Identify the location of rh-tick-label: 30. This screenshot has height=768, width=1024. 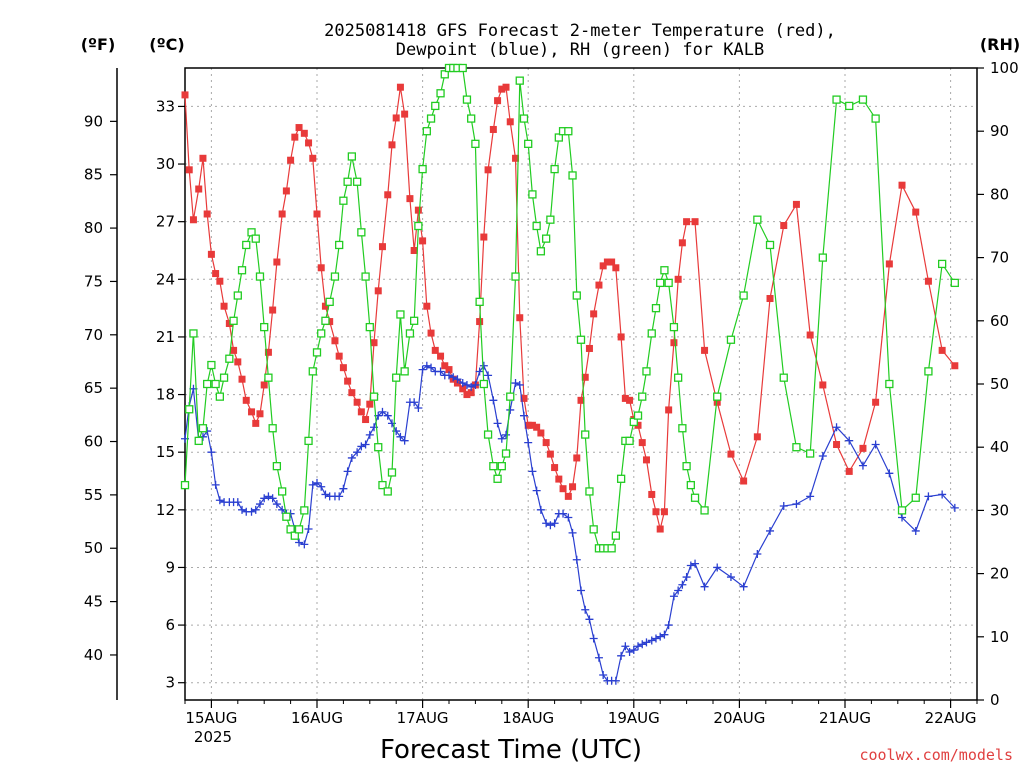
(999, 510).